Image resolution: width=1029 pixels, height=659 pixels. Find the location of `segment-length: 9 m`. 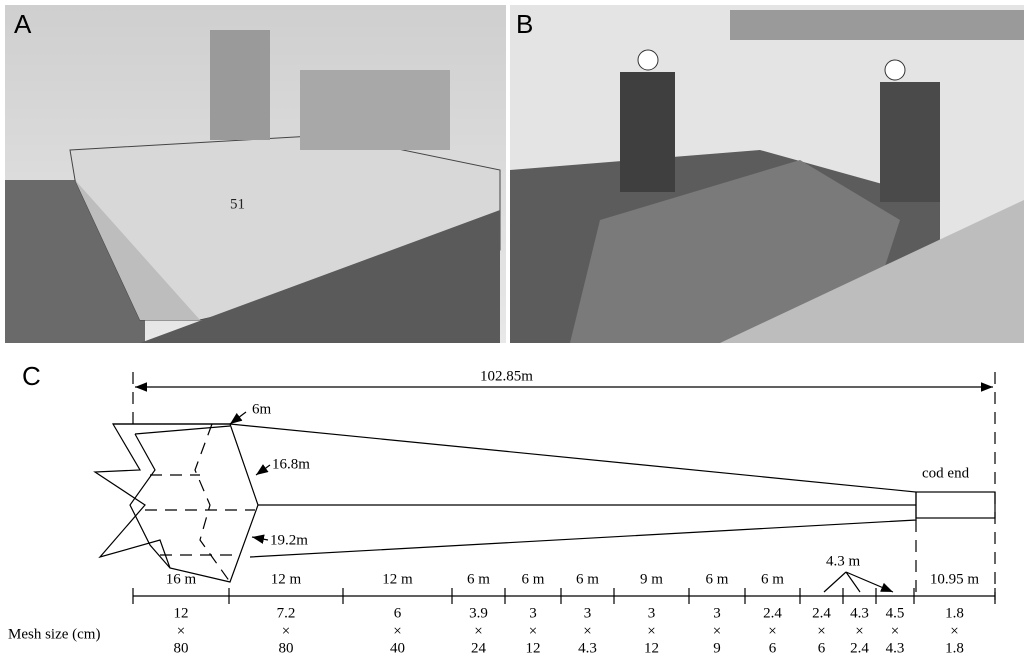

segment-length: 9 m is located at coordinates (651, 579).